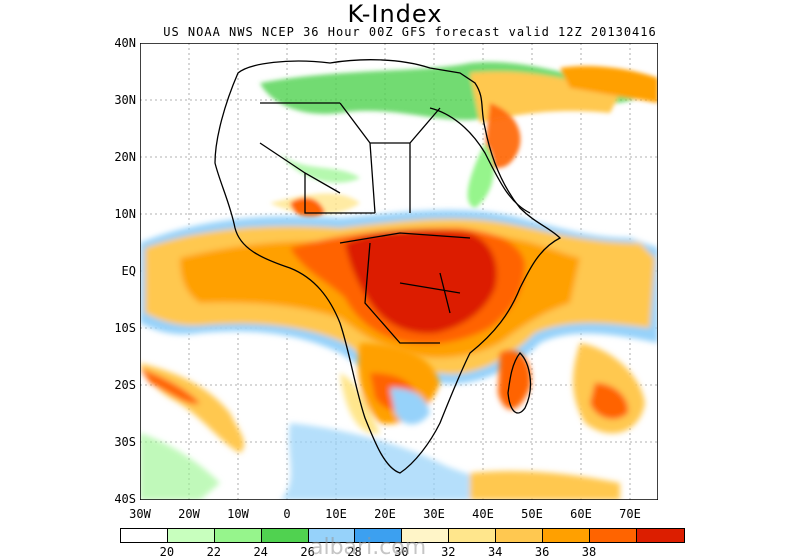  I want to click on watermark: albari.com, so click(368, 547).